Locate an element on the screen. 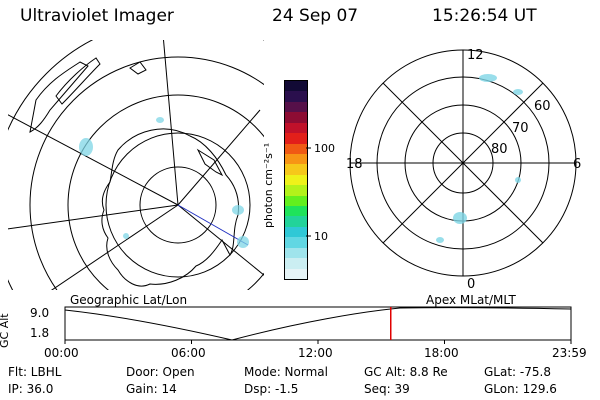 The width and height of the screenshot is (600, 400). altitude-curve is located at coordinates (318, 324).